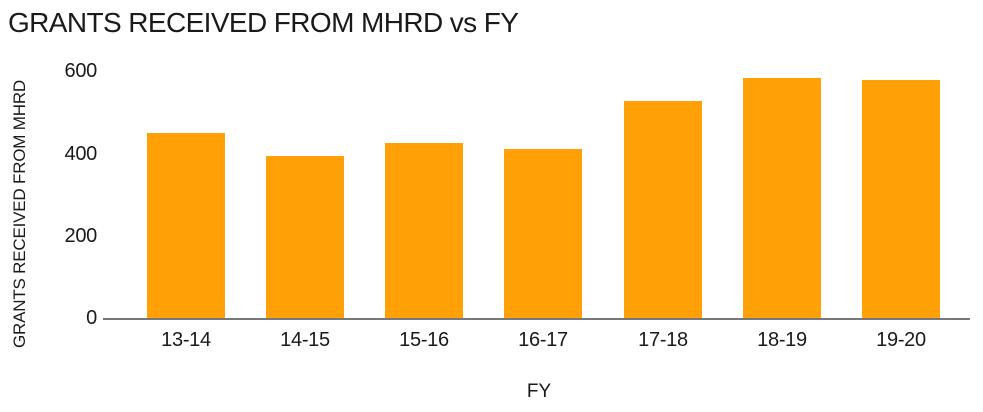  Describe the element at coordinates (305, 340) in the screenshot. I see `x-tick-label: 14-15` at that location.